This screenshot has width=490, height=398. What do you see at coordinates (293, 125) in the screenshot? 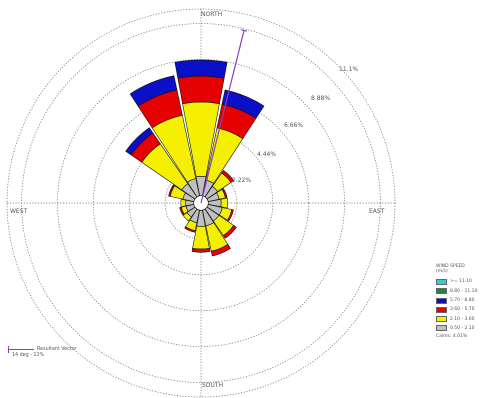
I see `ring-label-3: 6.66%` at bounding box center [293, 125].